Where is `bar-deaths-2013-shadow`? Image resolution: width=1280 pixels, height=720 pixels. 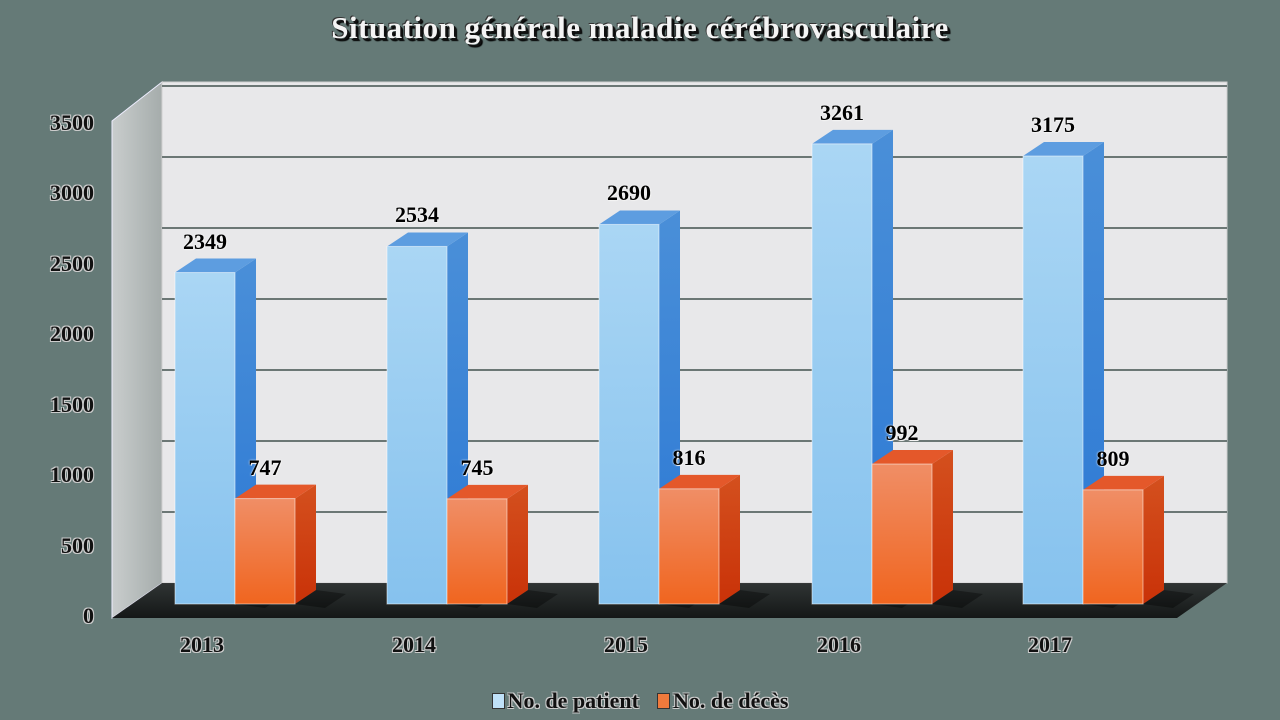 bar-deaths-2013-shadow is located at coordinates (320, 599).